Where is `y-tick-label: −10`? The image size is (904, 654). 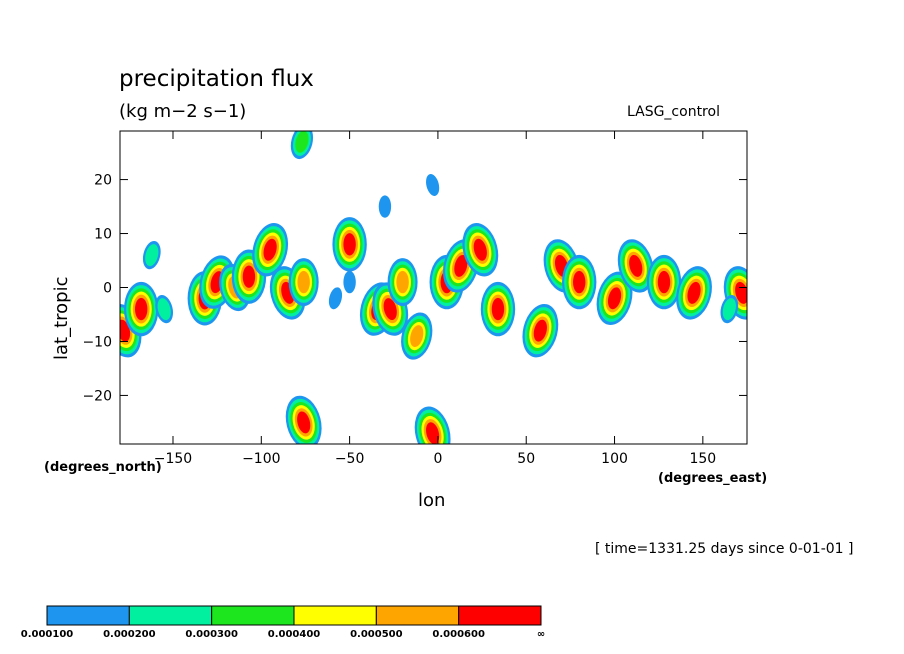 y-tick-label: −10 is located at coordinates (97, 342).